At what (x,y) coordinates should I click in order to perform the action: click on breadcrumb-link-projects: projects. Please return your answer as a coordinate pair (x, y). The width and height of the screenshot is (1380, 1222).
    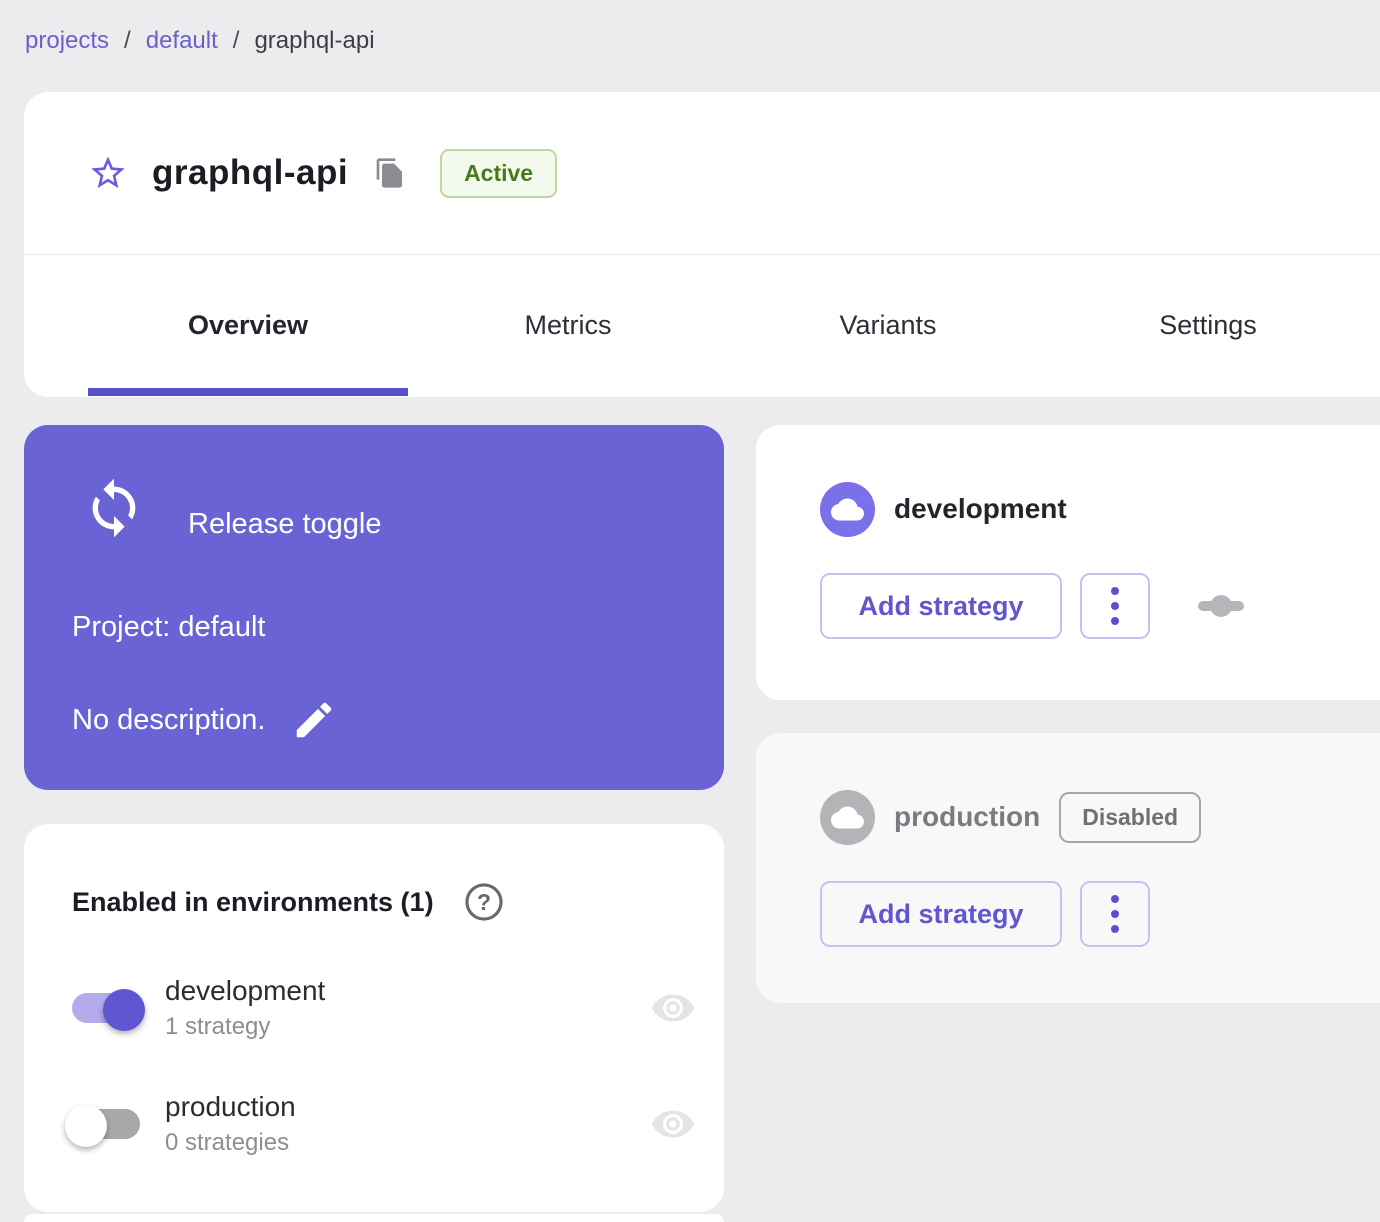
    Looking at the image, I should click on (67, 40).